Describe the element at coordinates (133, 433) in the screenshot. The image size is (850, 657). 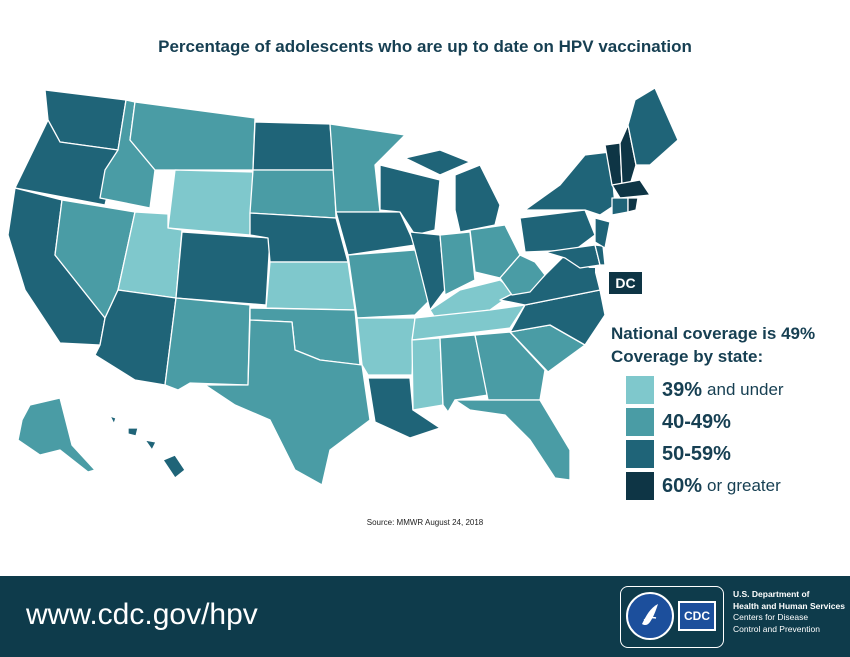
I see `state-hi-islands` at that location.